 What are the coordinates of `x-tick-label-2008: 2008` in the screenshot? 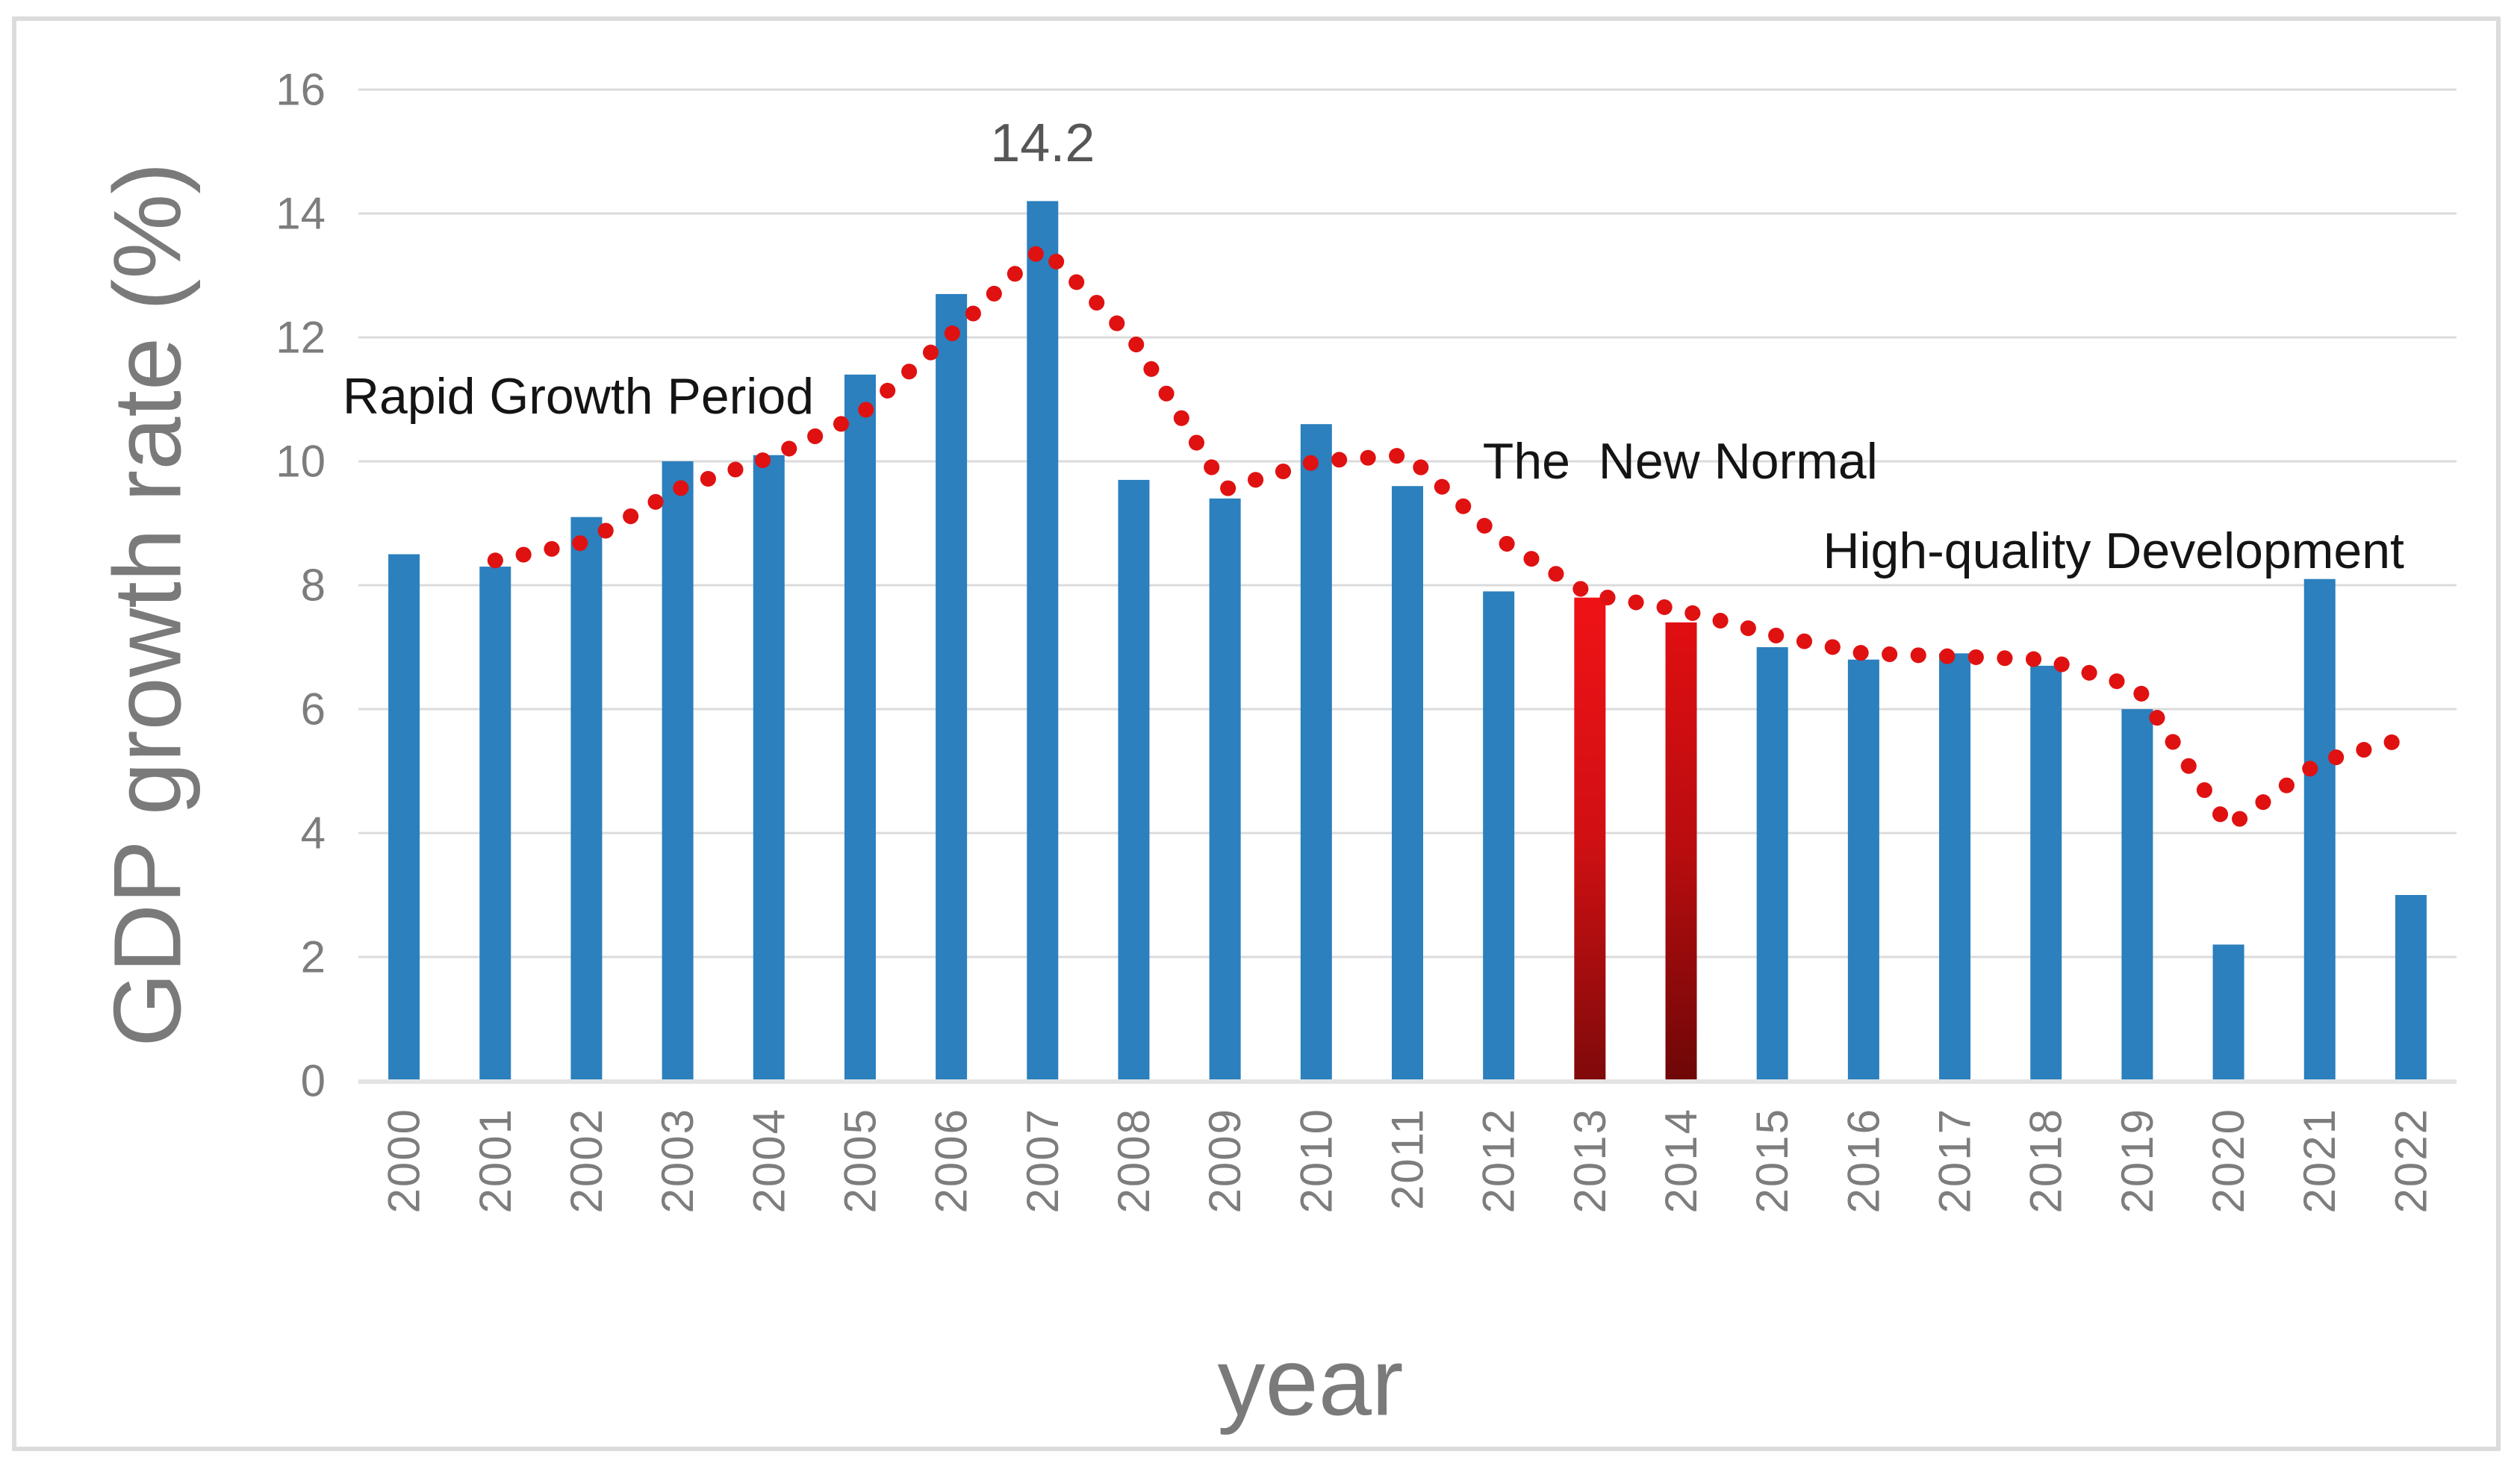 It's located at (1134, 1160).